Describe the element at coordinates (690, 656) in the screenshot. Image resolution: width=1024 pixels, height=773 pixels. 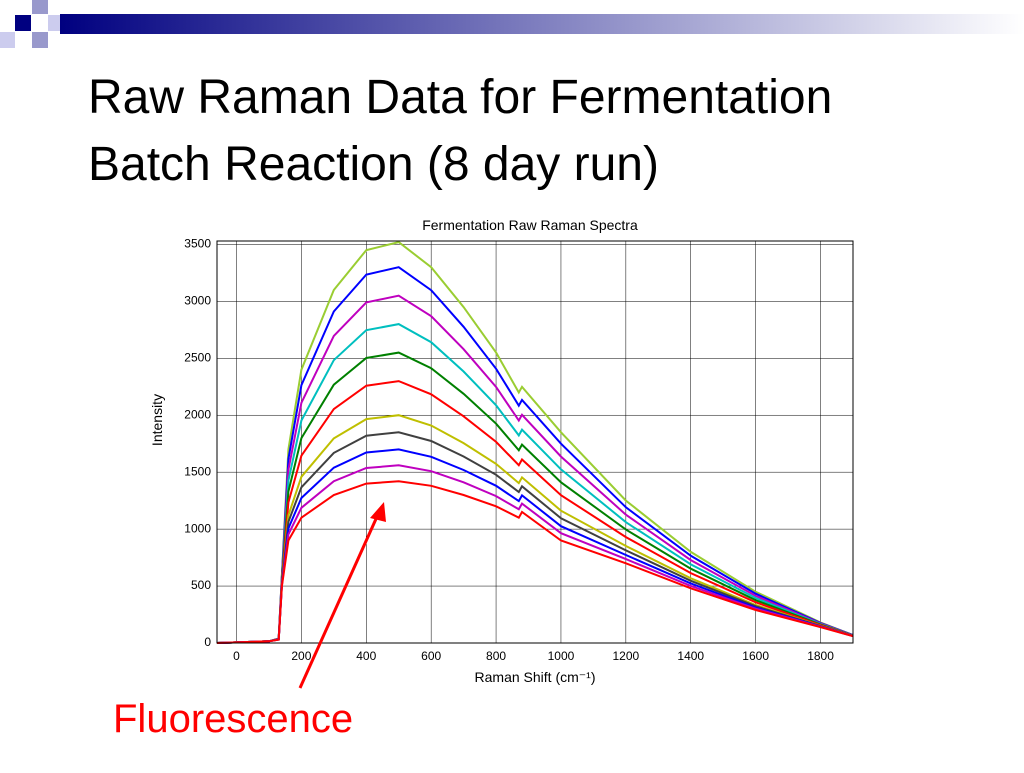
I see `x-tick-label: 1400` at that location.